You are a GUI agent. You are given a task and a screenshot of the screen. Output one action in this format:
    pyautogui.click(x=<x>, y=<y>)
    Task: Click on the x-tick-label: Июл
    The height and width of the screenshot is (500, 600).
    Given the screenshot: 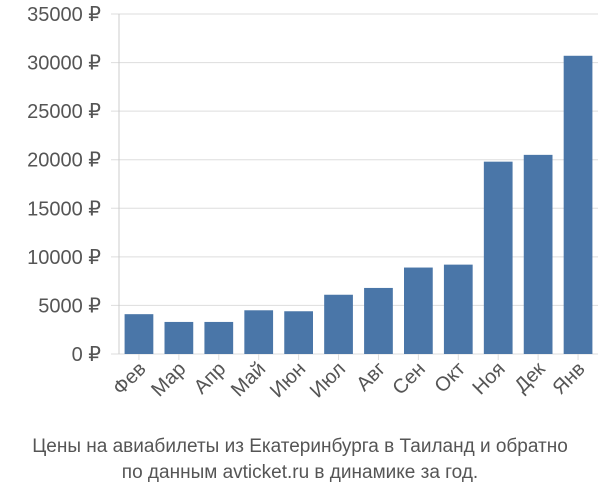 What is the action you would take?
    pyautogui.click(x=328, y=380)
    